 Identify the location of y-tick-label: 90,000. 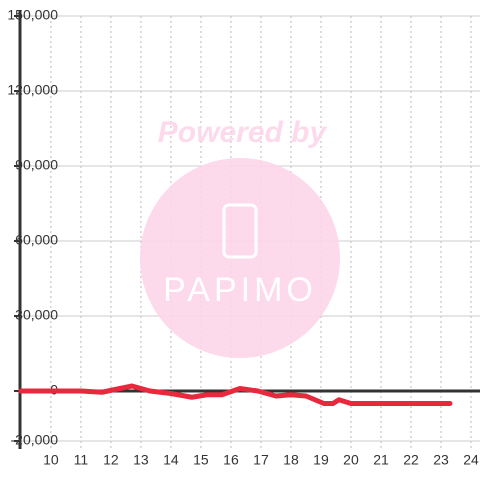
(36, 165).